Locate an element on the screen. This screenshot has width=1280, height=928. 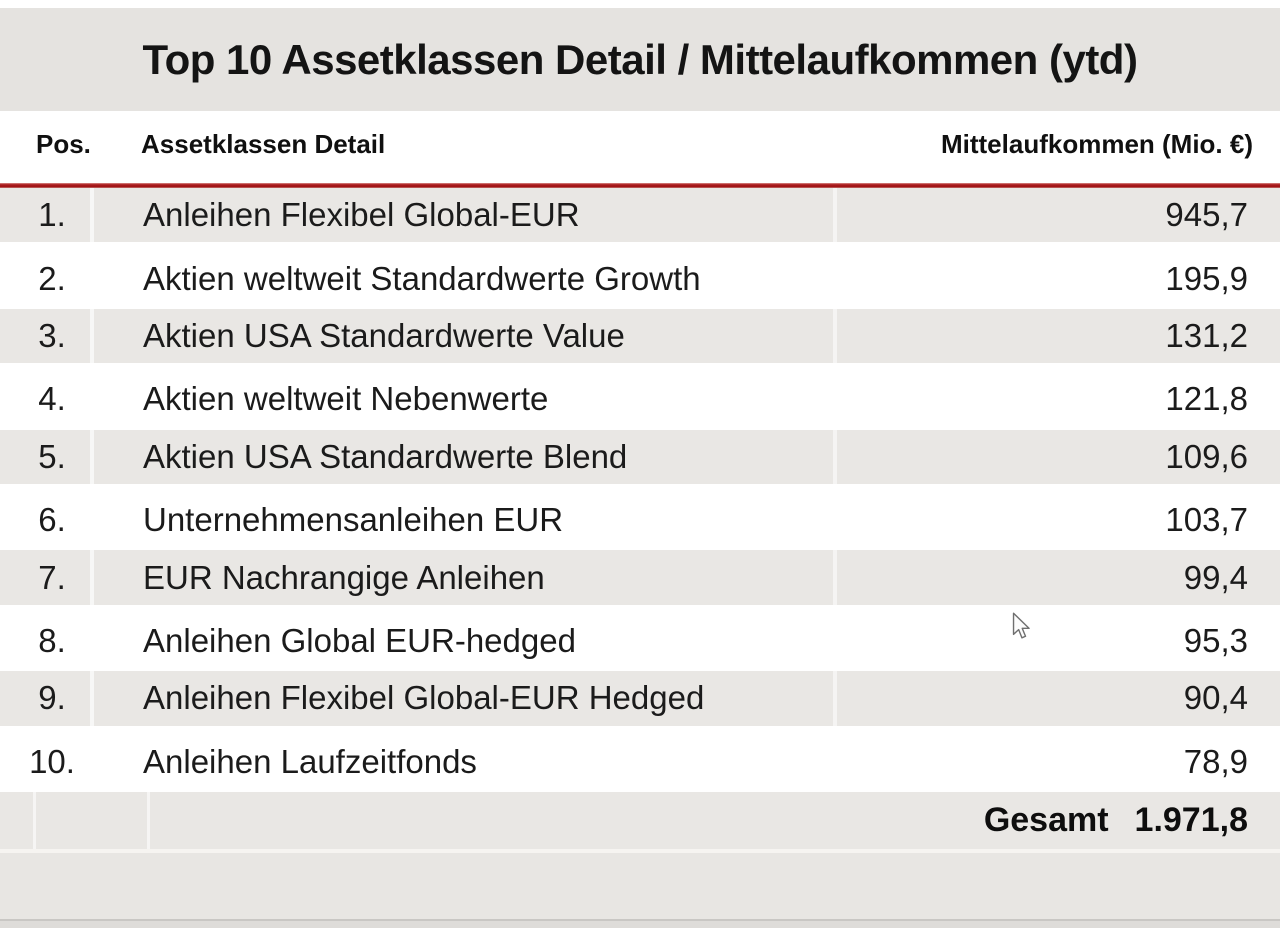
detail-cell: EUR Nachrangige Anleihen is located at coordinates (344, 577).